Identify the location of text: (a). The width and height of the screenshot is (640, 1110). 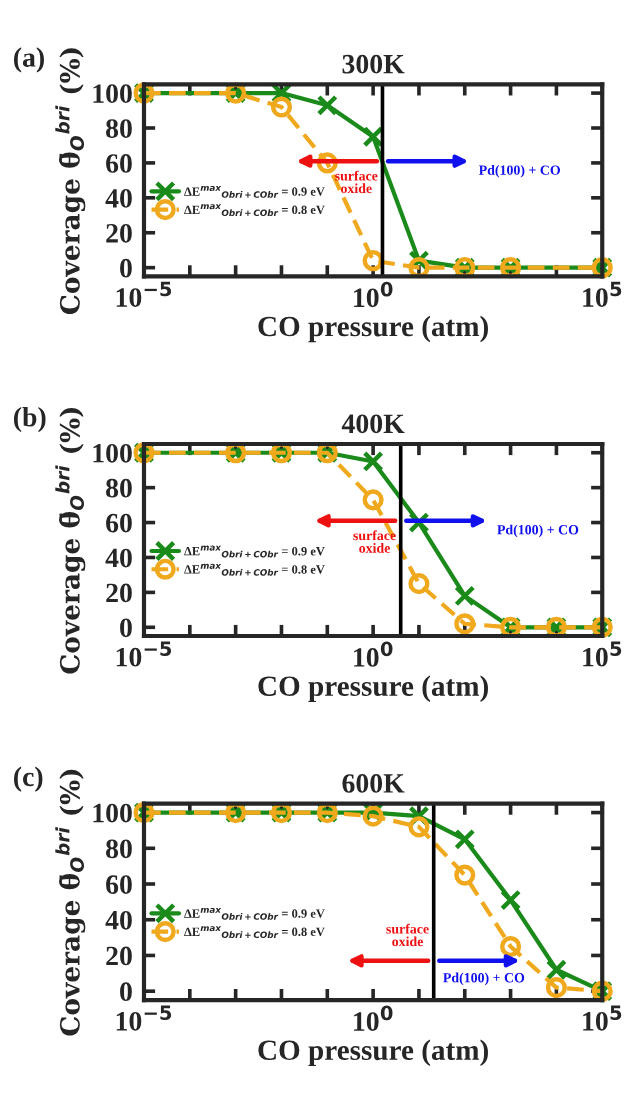
(29, 60).